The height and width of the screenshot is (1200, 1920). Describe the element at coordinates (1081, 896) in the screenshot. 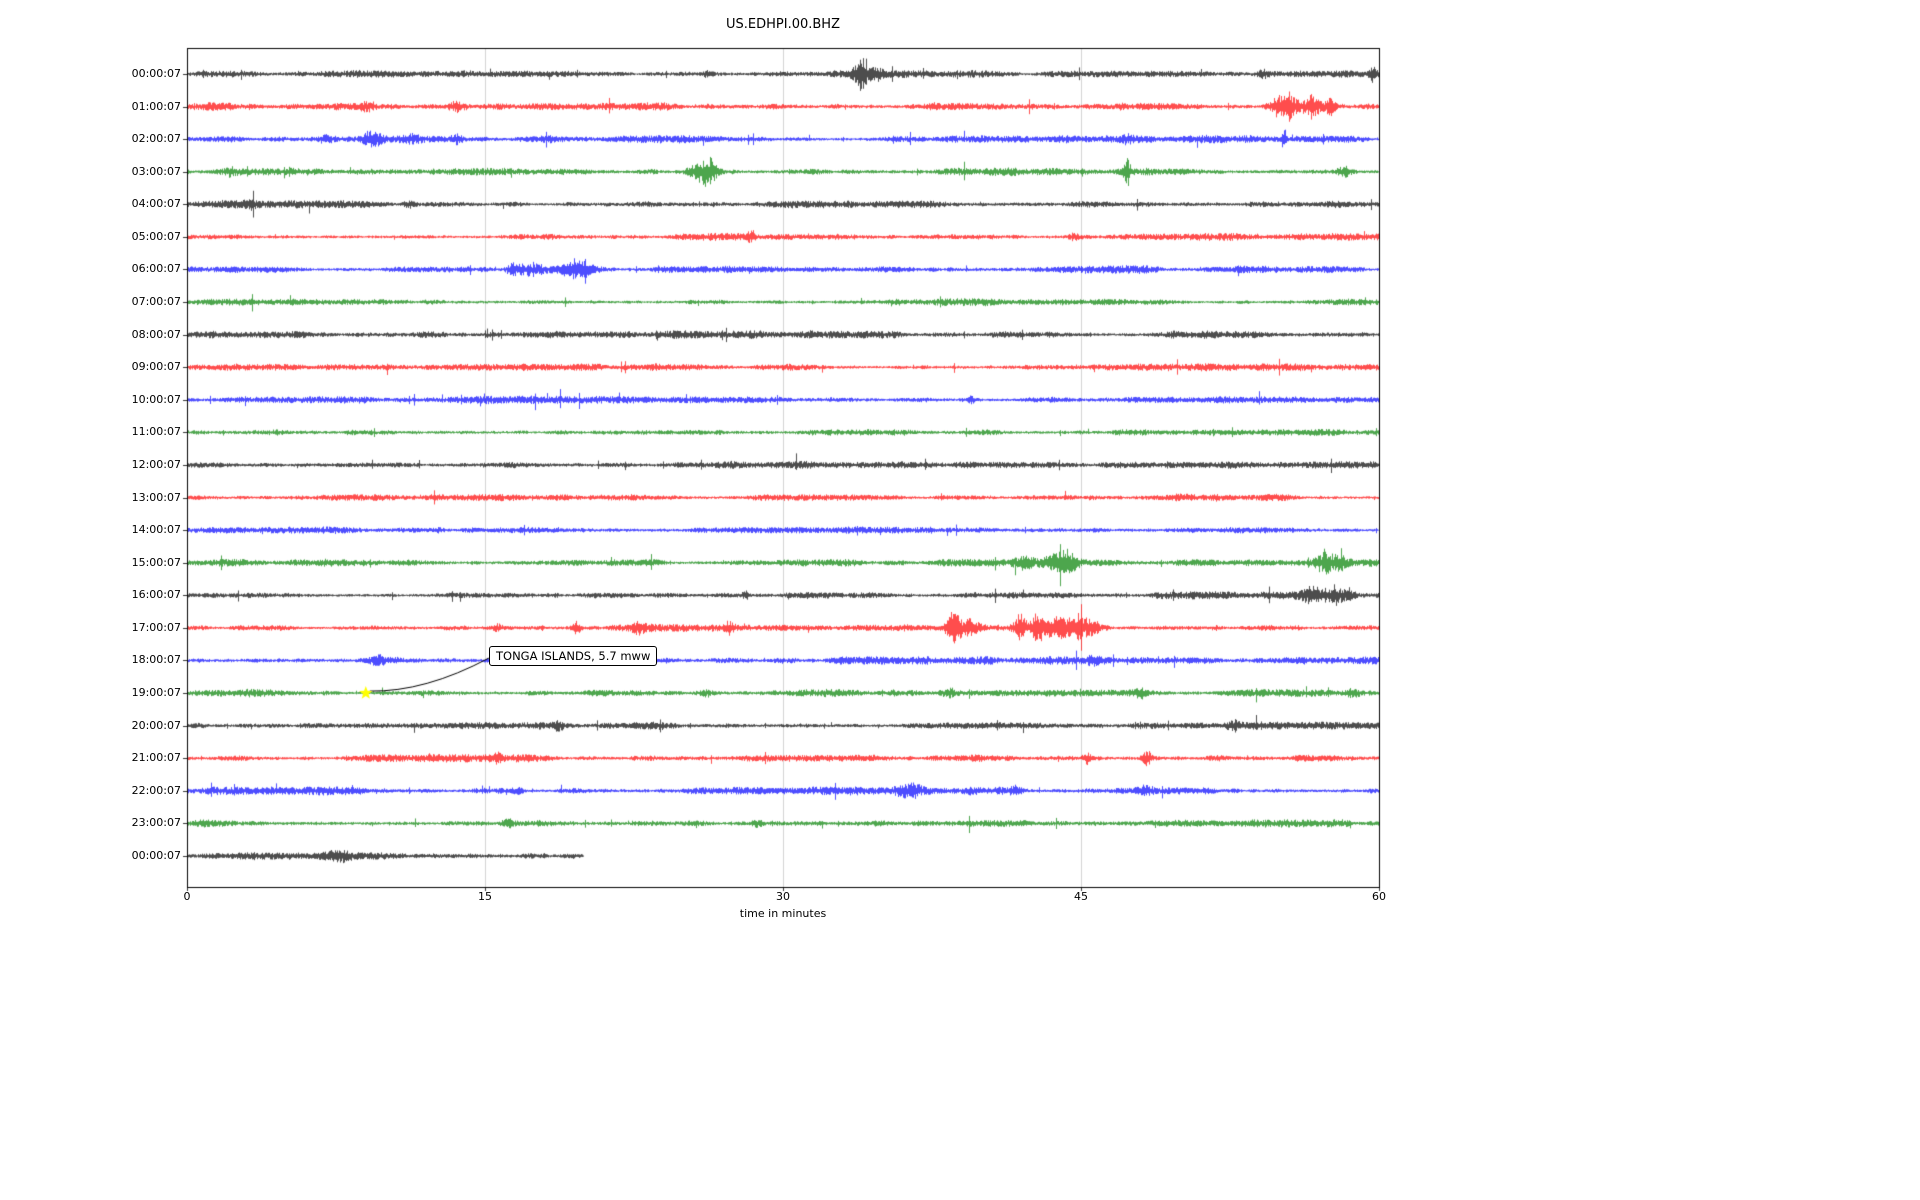

I see `x-tick-label: 45` at that location.